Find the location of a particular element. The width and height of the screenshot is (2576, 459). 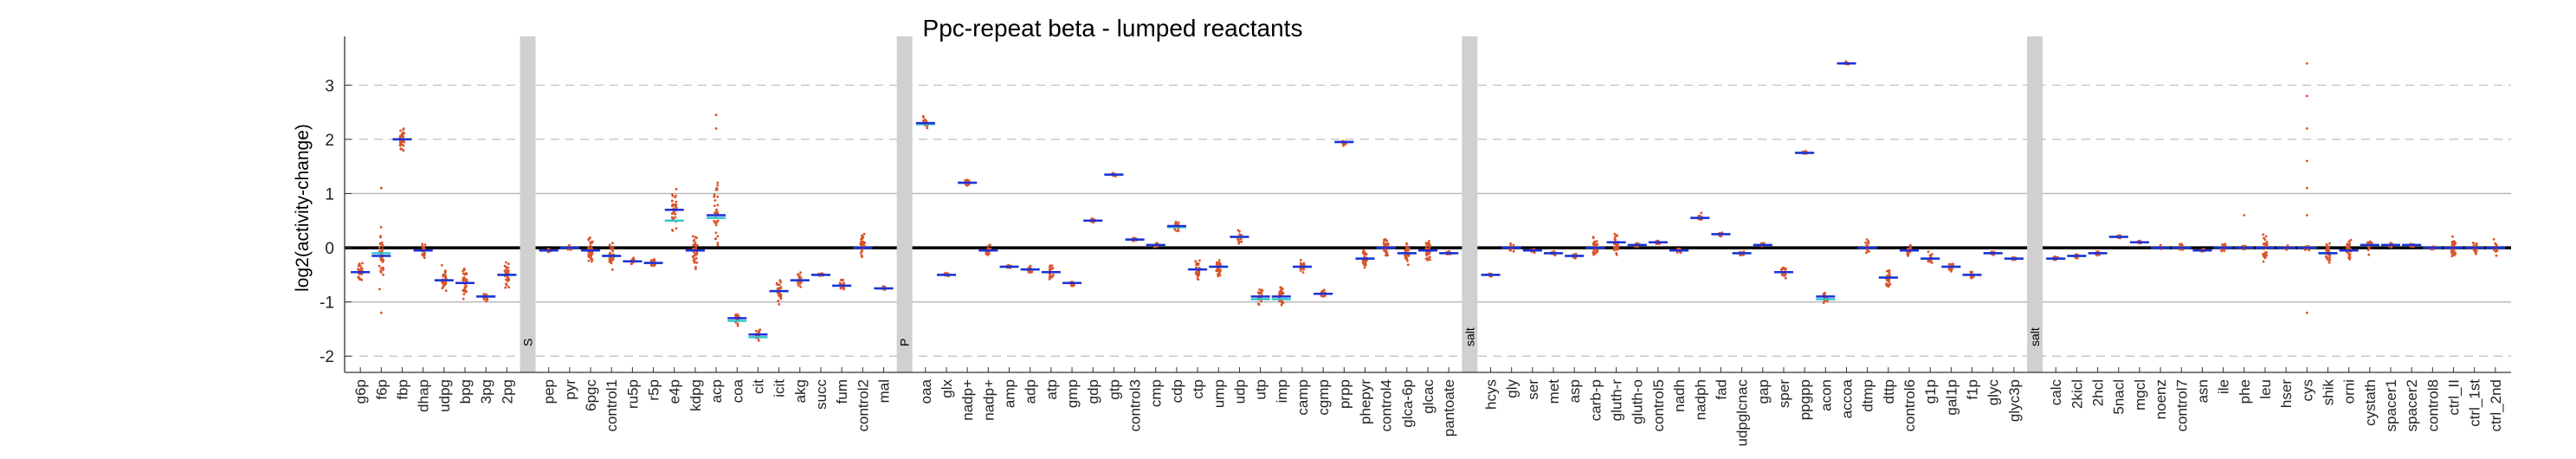

x-tick-label: coa is located at coordinates (737, 390).